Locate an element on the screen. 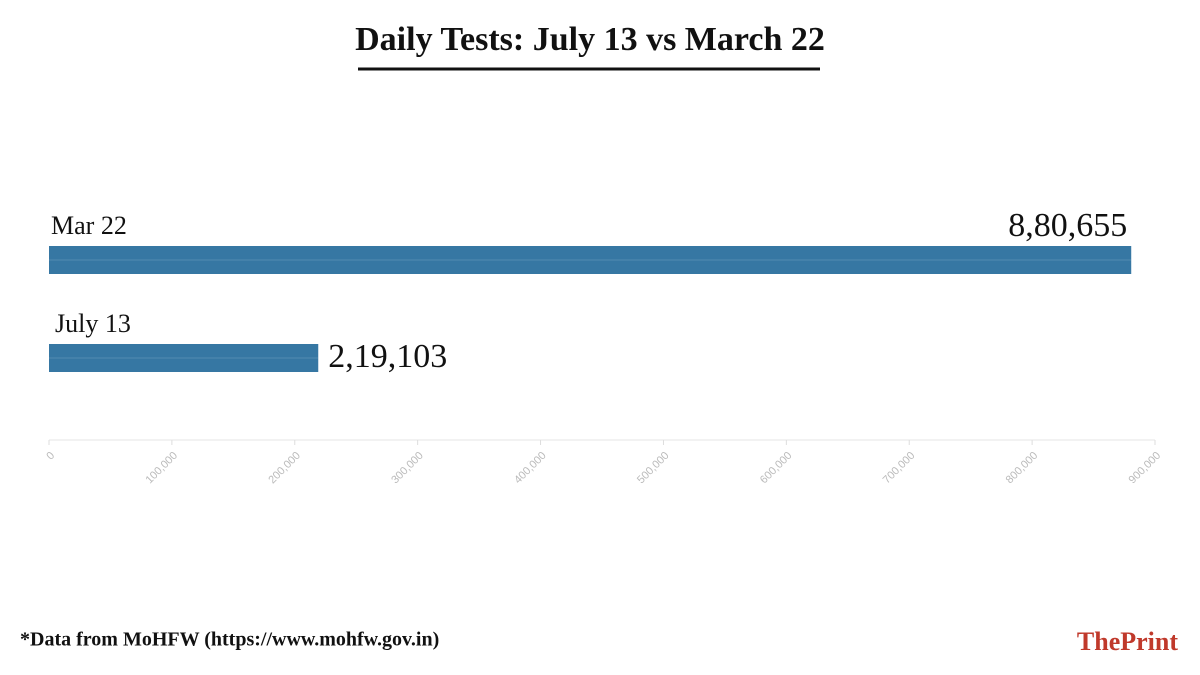 The width and height of the screenshot is (1200, 675). value-label: 2,19,103 is located at coordinates (387, 356).